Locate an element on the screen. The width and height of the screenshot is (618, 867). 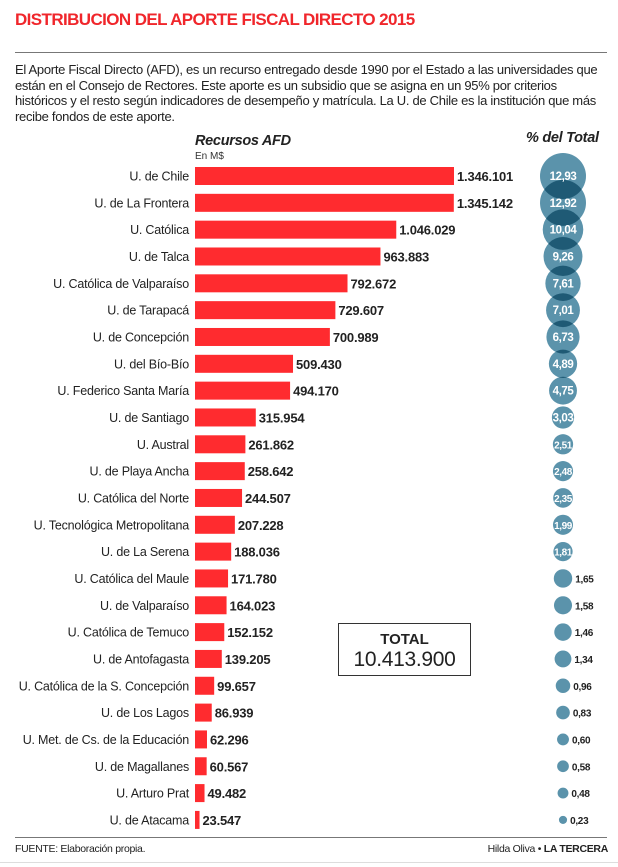
percent-label: 2,35 is located at coordinates (563, 499).